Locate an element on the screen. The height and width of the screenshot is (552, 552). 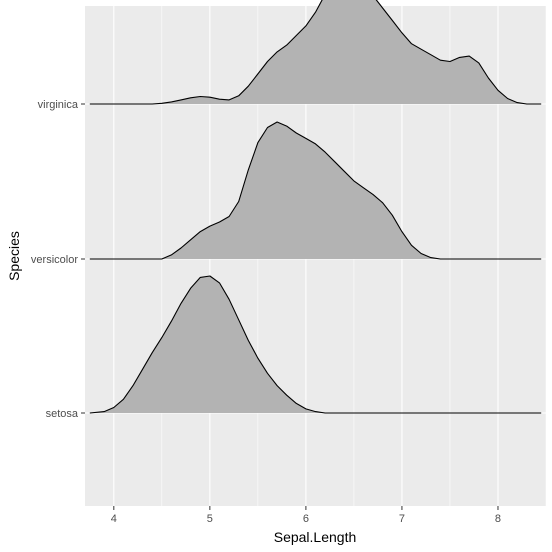
x-axis: 4 5 6 7 8 is located at coordinates (306, 515).